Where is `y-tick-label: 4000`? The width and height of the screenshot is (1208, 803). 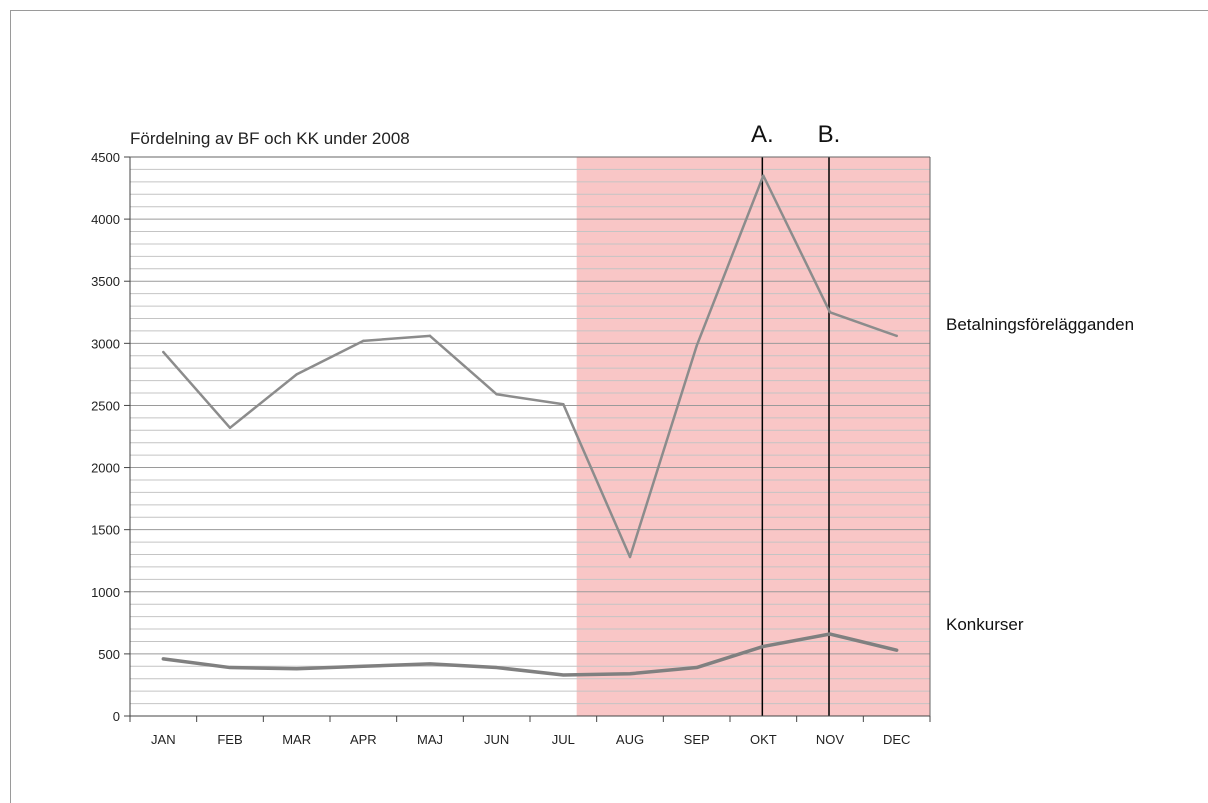
y-tick-label: 4000 is located at coordinates (105, 219).